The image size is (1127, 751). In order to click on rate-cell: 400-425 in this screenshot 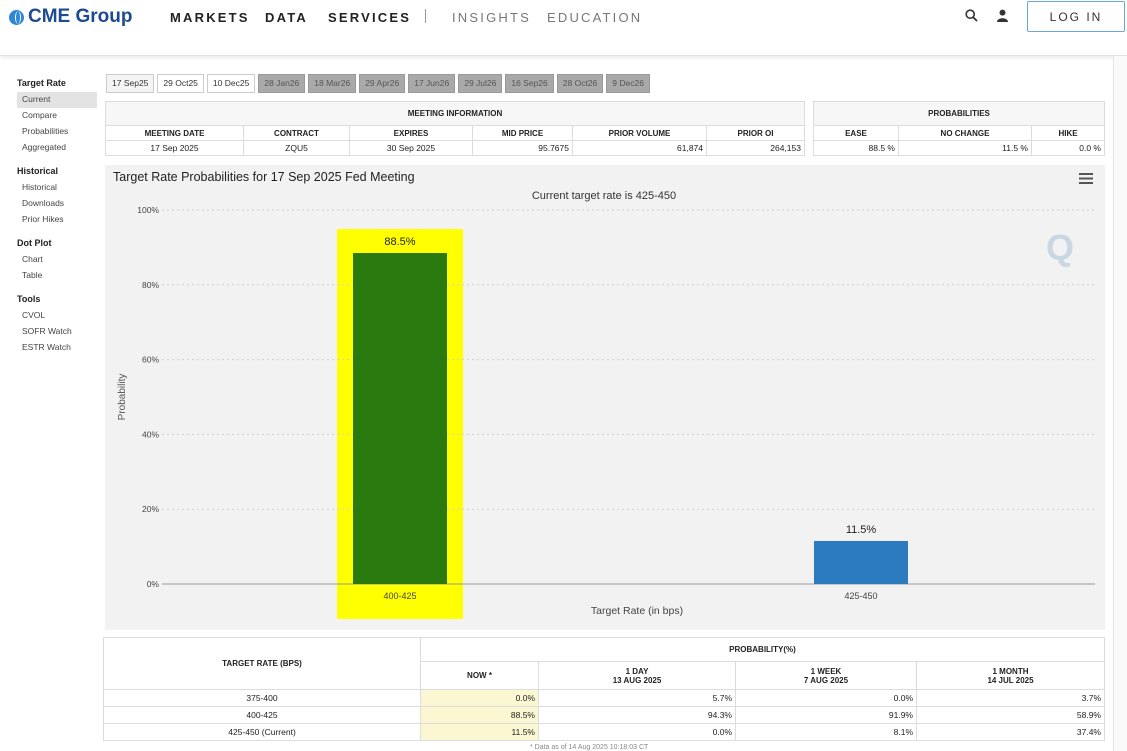, I will do `click(262, 715)`.